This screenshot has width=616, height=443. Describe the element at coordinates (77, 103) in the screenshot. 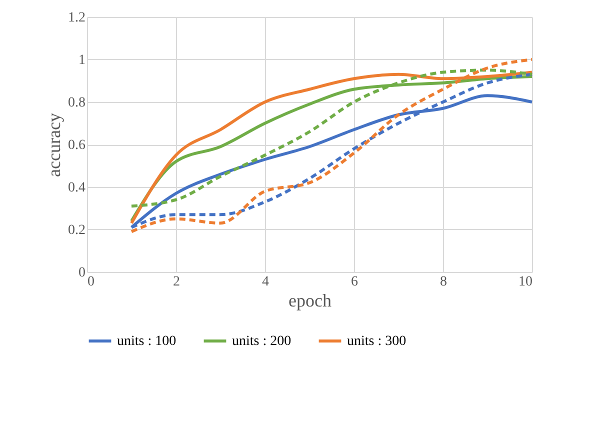

I see `y-tick-label: 0.8` at that location.